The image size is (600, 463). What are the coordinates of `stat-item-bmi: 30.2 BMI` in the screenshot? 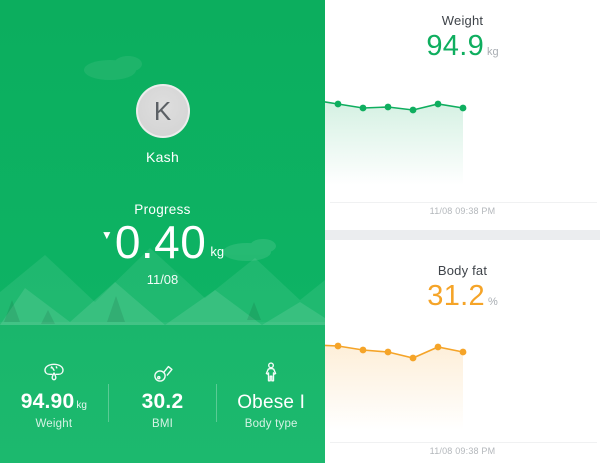 It's located at (163, 395).